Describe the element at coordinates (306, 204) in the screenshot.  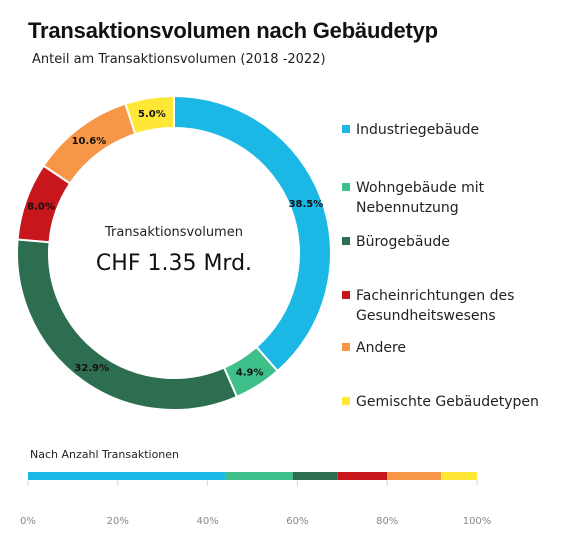
I see `slice-data-label: 38.5%` at that location.